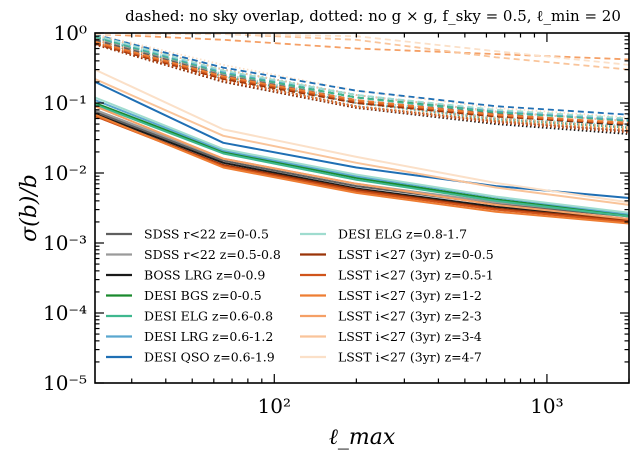 The height and width of the screenshot is (454, 634). I want to click on x-tick-label: 10³, so click(546, 406).